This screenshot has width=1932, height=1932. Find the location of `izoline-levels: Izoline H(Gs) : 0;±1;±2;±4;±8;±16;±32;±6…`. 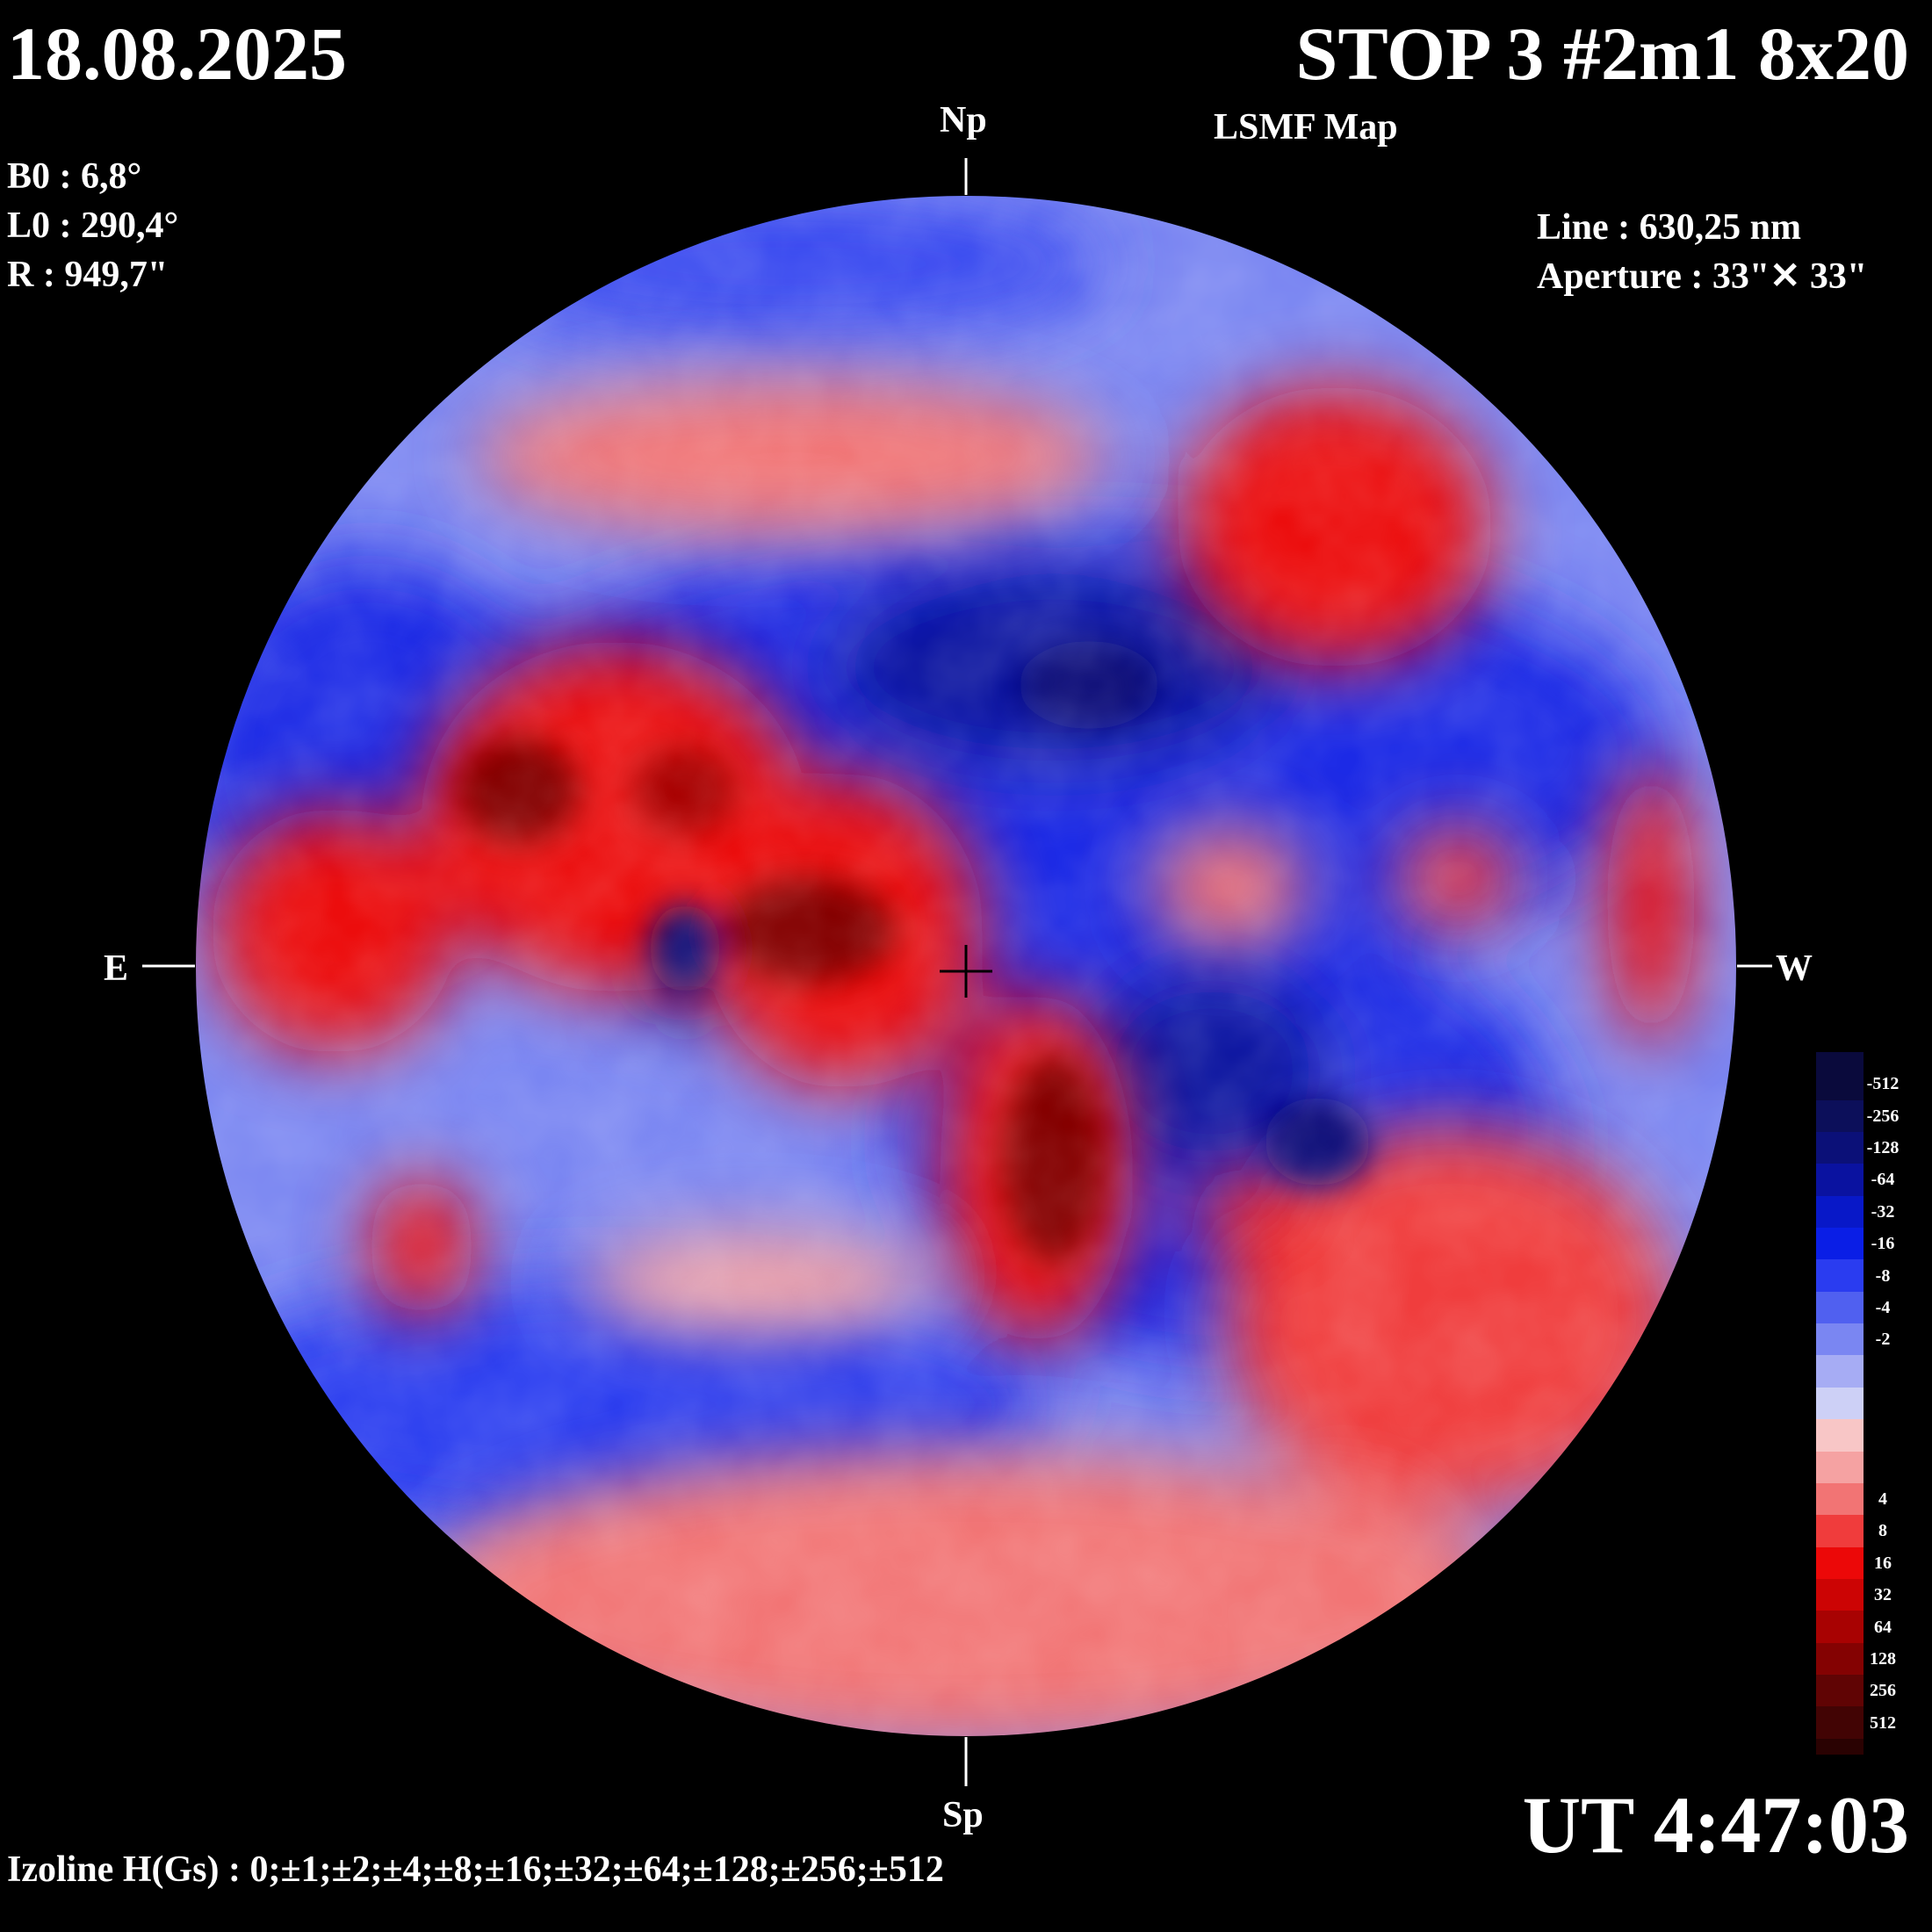

izoline-levels: Izoline H(Gs) : 0;±1;±2;±4;±8;±16;±32;±6… is located at coordinates (476, 1869).